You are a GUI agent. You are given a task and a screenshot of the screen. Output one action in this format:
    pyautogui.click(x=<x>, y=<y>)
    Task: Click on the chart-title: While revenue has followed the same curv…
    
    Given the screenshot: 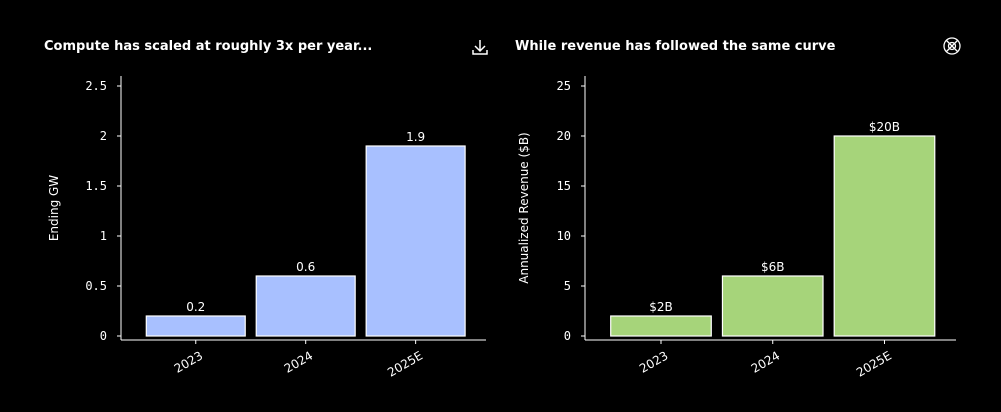 What is the action you would take?
    pyautogui.click(x=675, y=46)
    